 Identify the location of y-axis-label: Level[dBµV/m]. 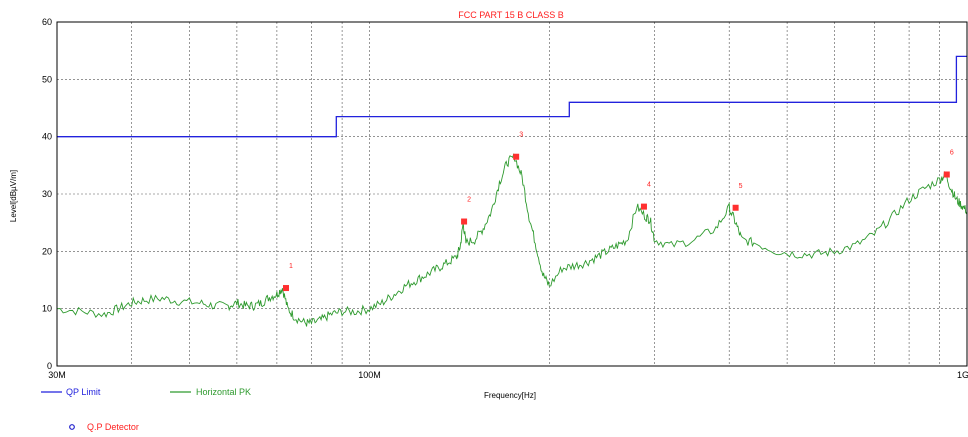
(13, 196).